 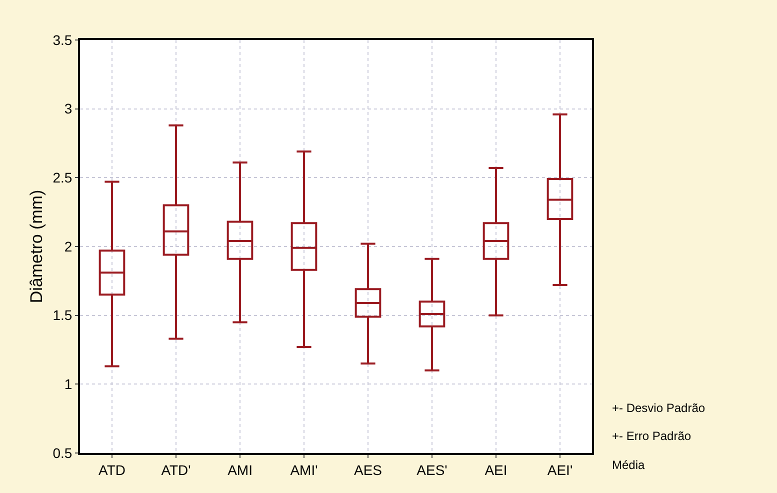 What do you see at coordinates (68, 384) in the screenshot?
I see `y-tick-label: 1` at bounding box center [68, 384].